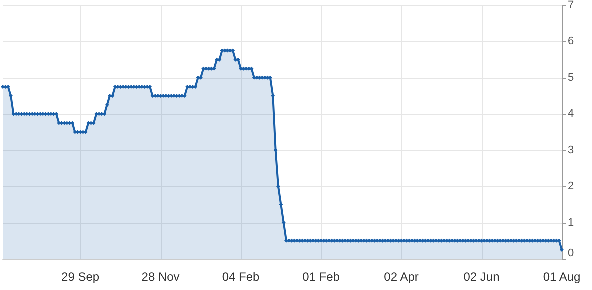  Describe the element at coordinates (571, 254) in the screenshot. I see `y-tick-label: 0` at that location.